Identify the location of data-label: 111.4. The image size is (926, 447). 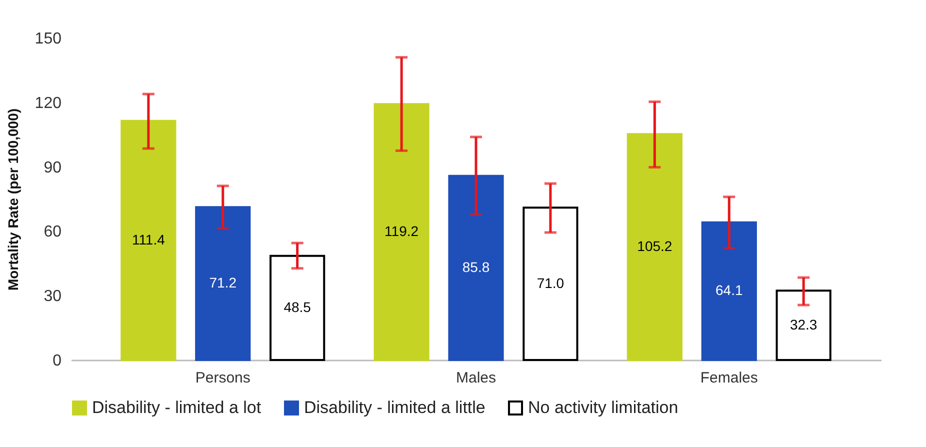
(149, 239).